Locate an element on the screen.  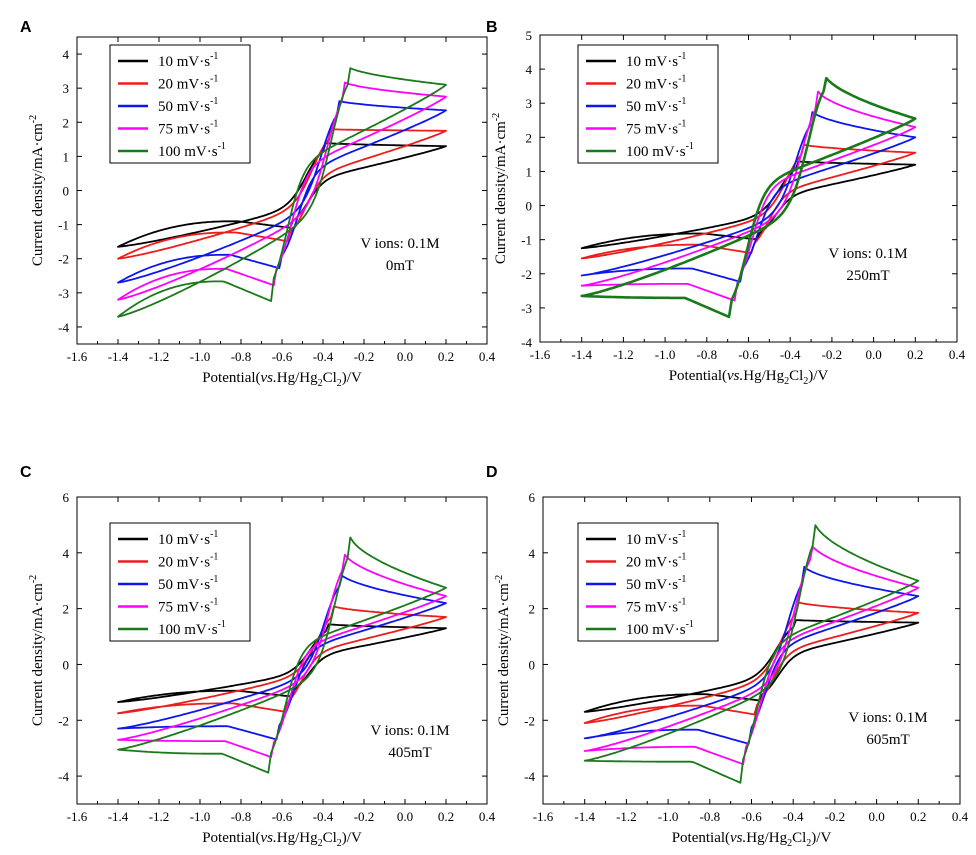
panel-letter: B is located at coordinates (492, 27).